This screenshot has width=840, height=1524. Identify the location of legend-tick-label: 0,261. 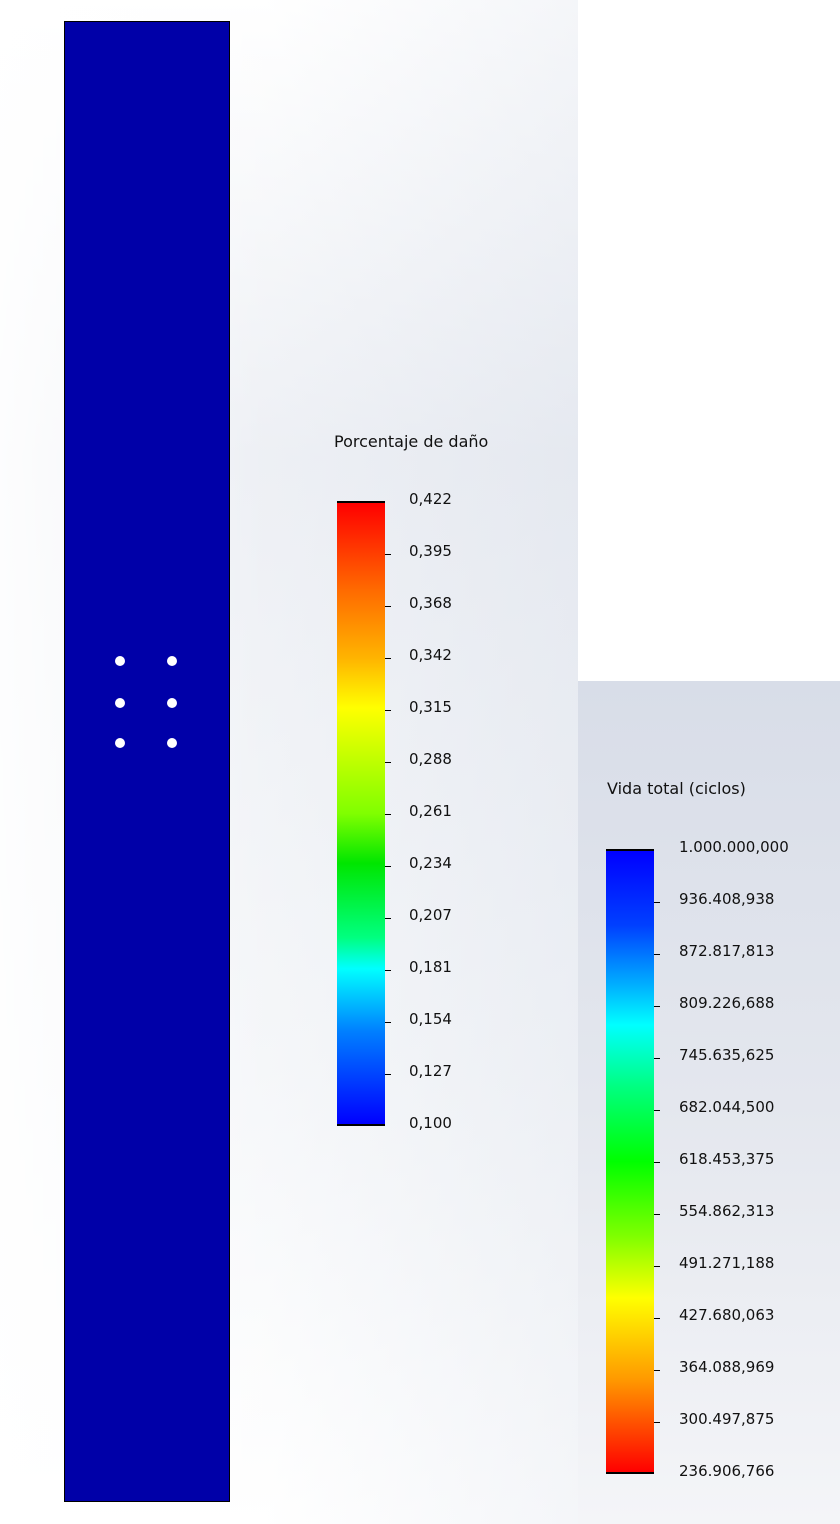
(430, 811).